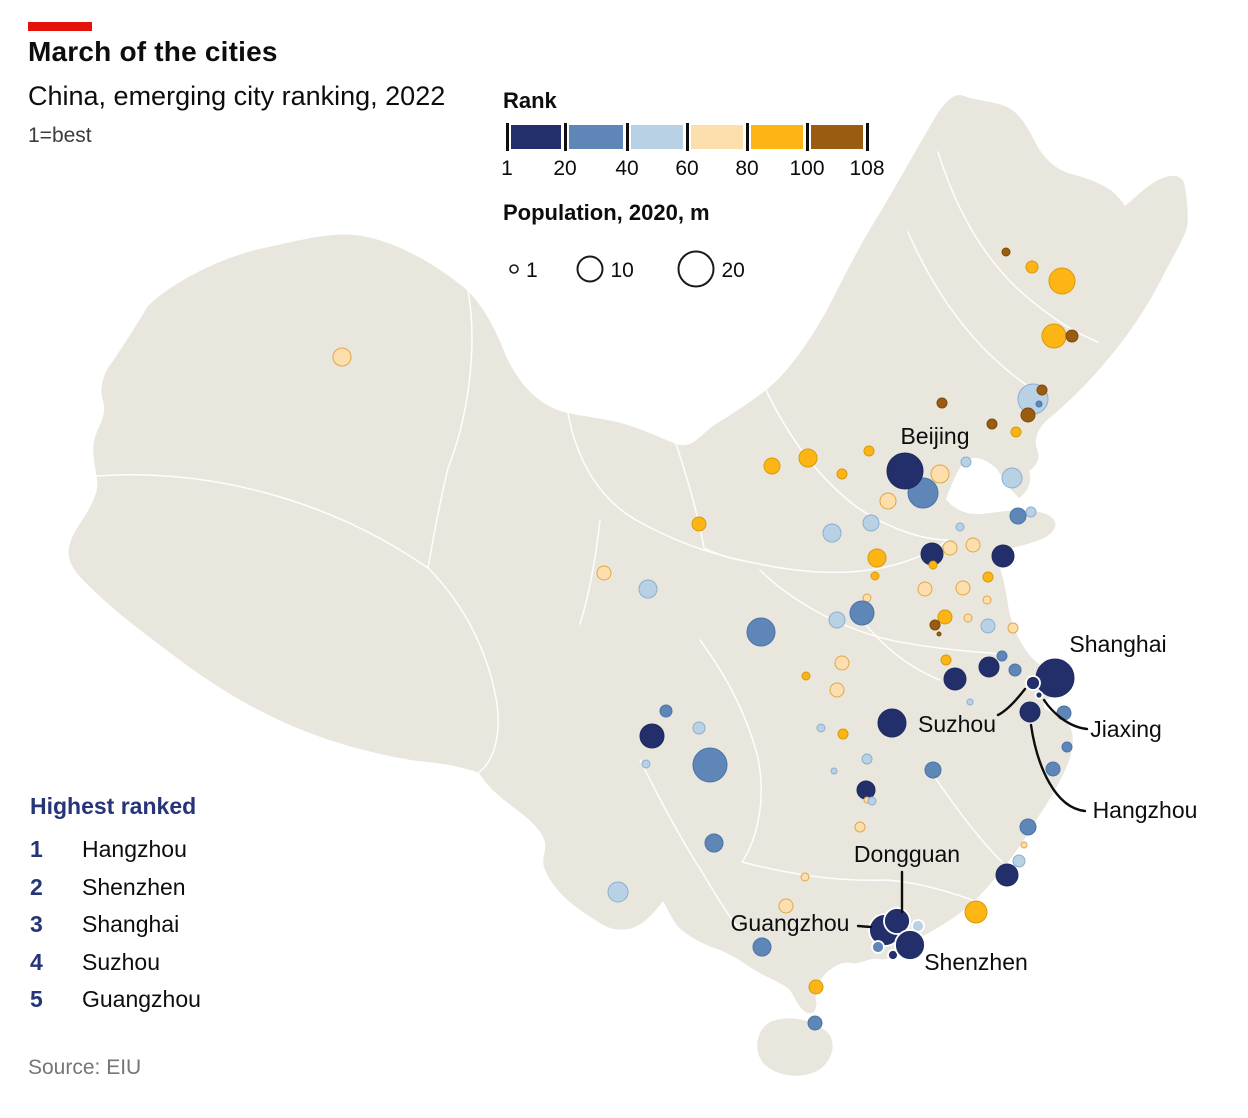  What do you see at coordinates (733, 270) in the screenshot?
I see `population-legend-value: 20` at bounding box center [733, 270].